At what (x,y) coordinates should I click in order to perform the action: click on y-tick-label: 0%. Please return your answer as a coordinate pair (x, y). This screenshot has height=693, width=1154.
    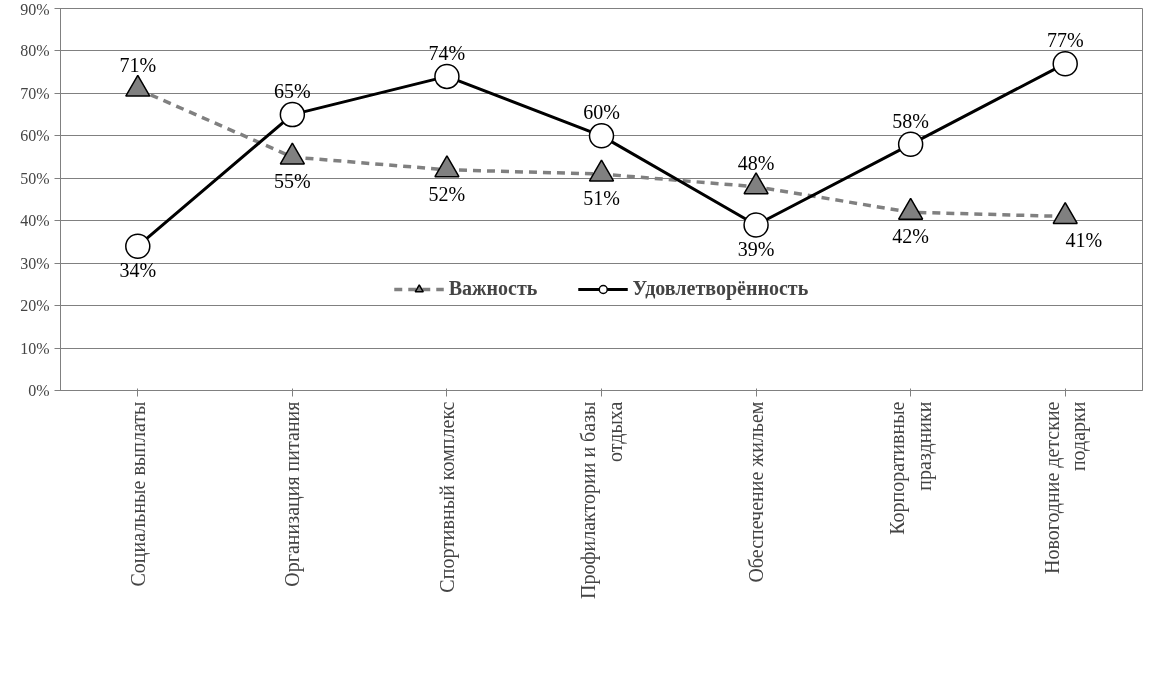
    Looking at the image, I should click on (39, 390).